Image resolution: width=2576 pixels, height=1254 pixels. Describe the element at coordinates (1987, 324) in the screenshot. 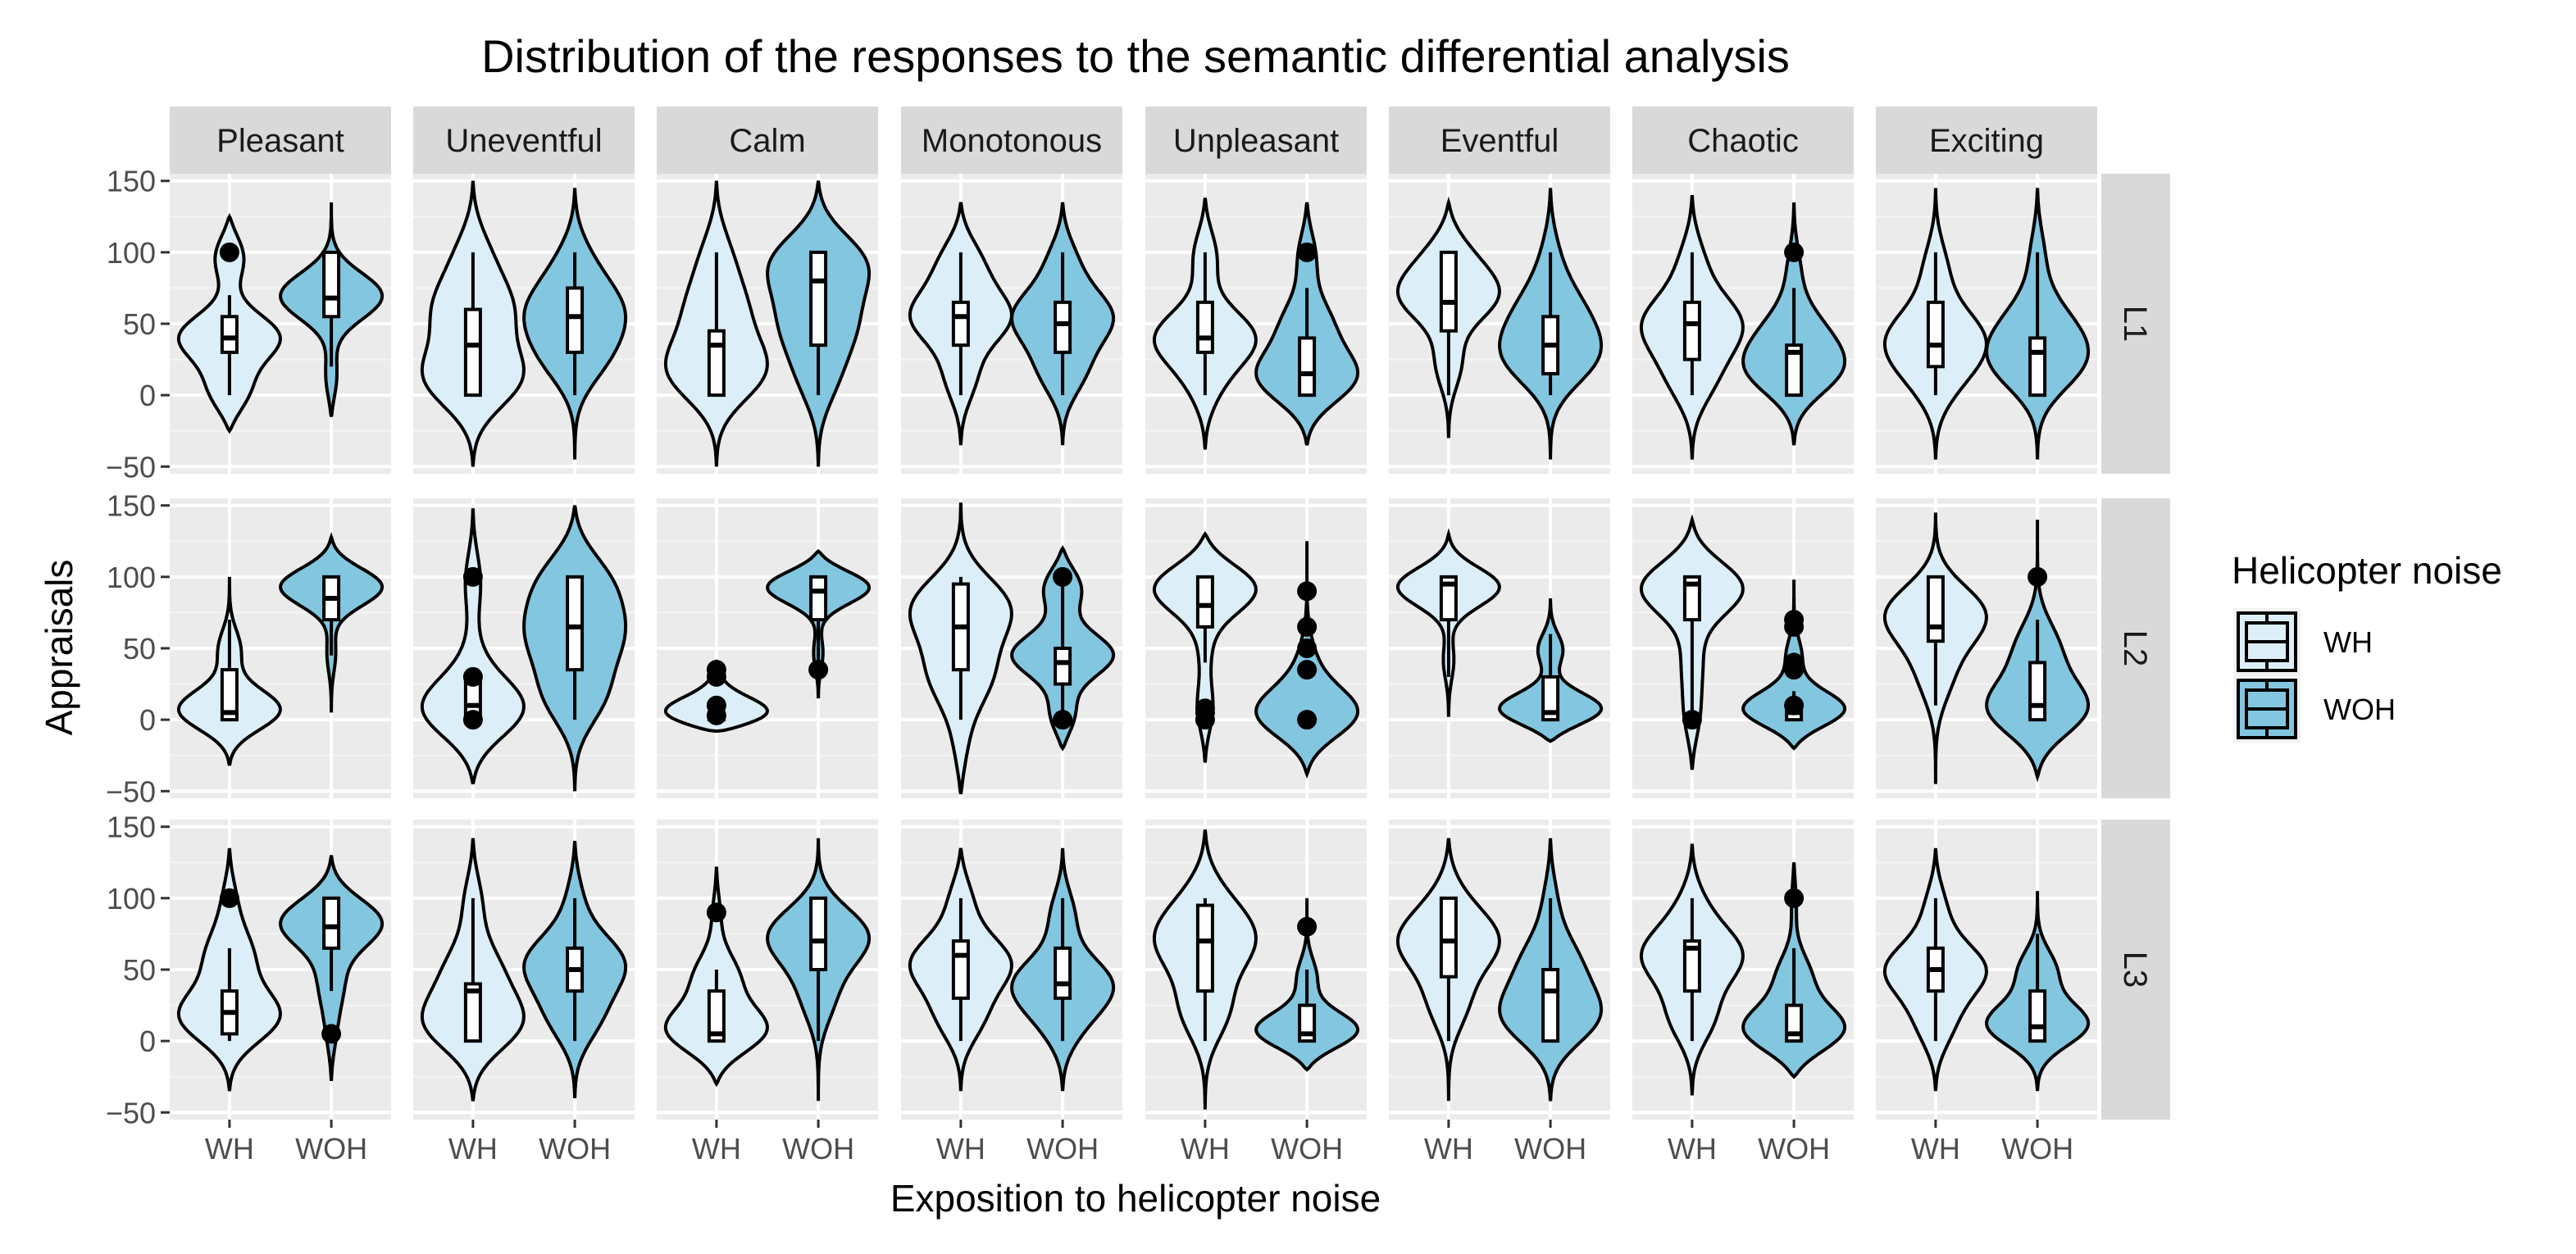

I see `panel-exciting-l1` at that location.